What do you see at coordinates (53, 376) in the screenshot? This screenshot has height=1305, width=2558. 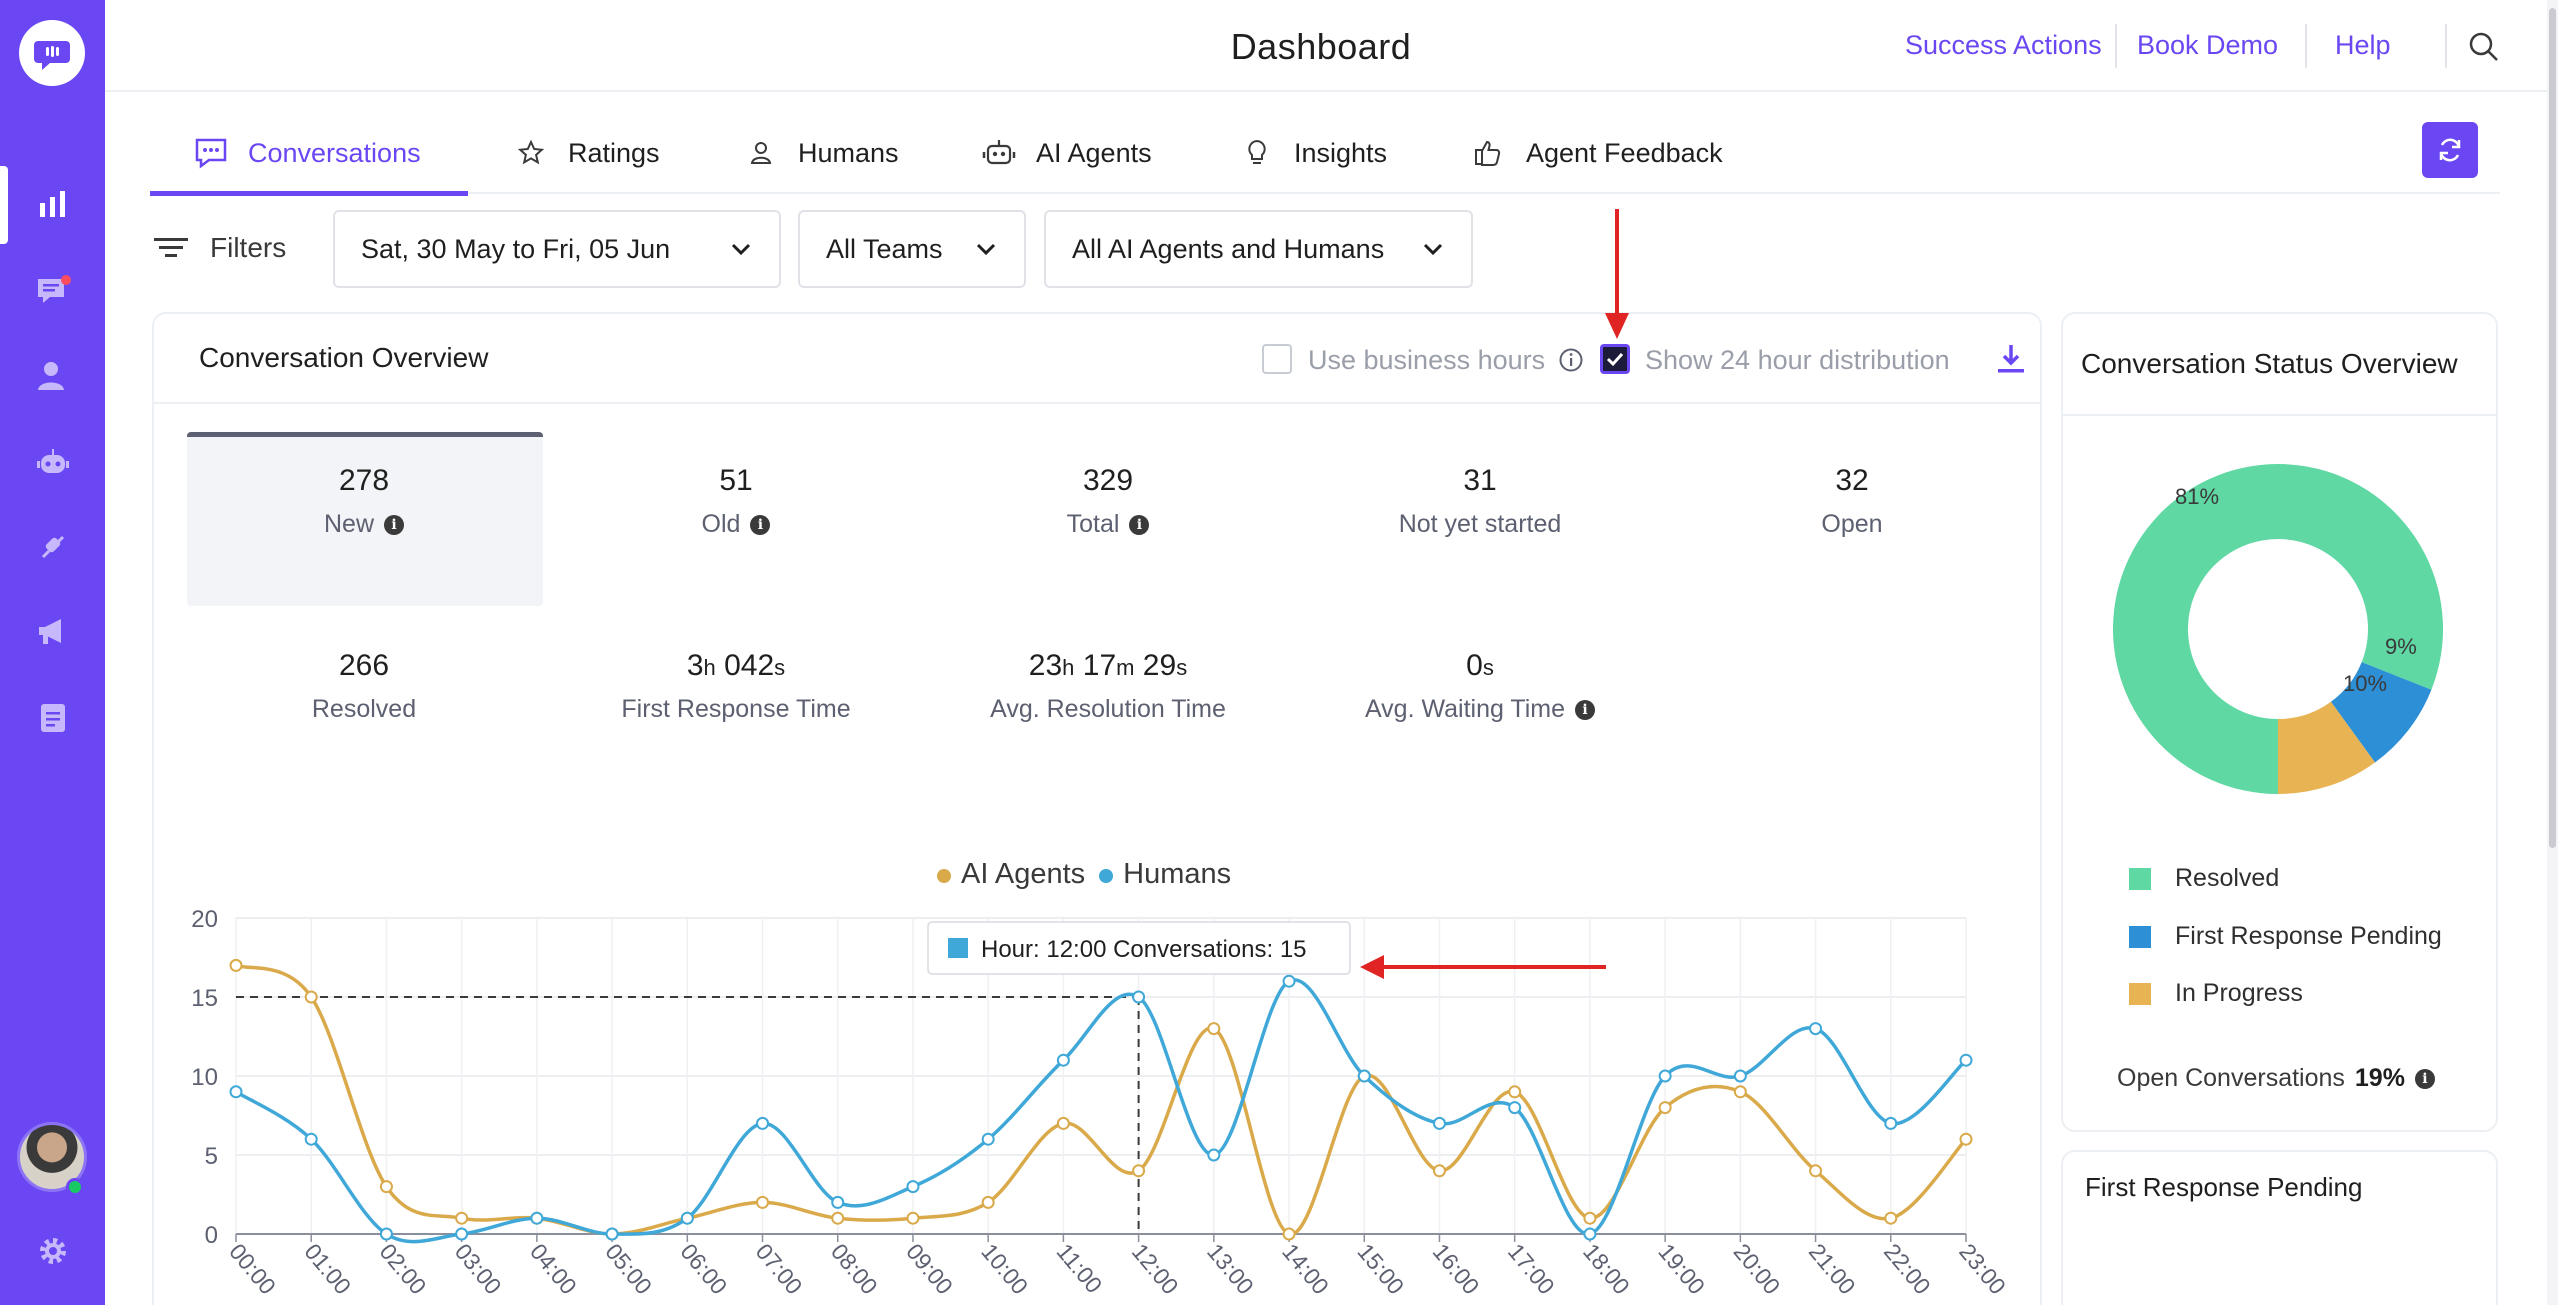 I see `sidebar-item-contacts` at bounding box center [53, 376].